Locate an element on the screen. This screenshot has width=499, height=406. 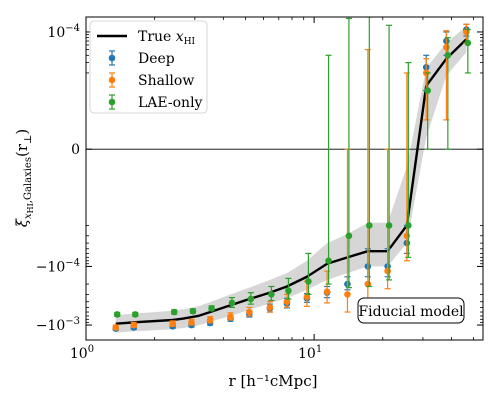
annotation-frame is located at coordinates (411, 310).